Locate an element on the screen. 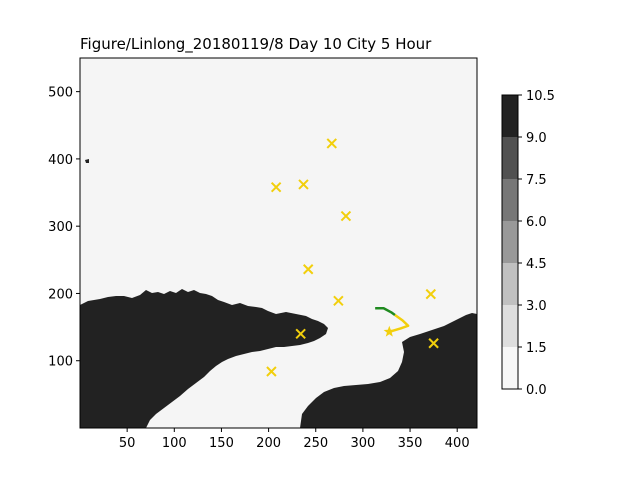 This screenshot has height=480, width=640. route-layer is located at coordinates (392, 320).